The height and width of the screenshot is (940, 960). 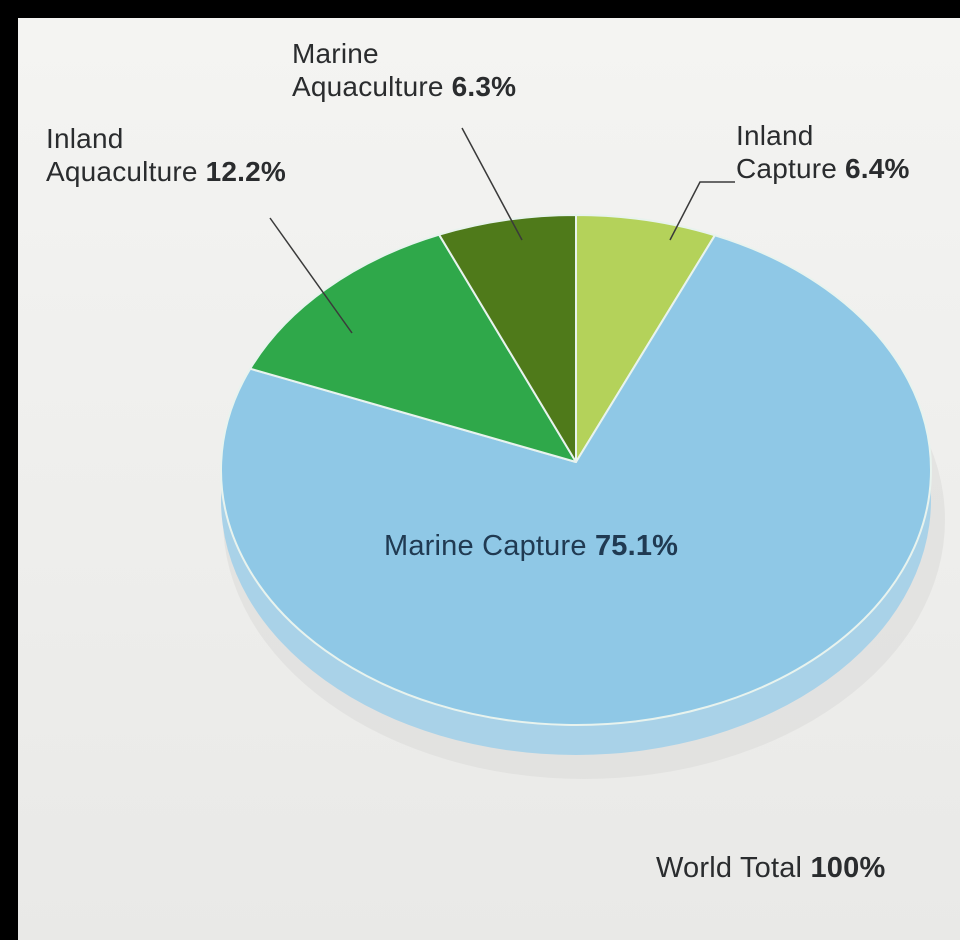 I want to click on label-inland-aquaculture: Inland Aquaculture 12.2%, so click(x=166, y=155).